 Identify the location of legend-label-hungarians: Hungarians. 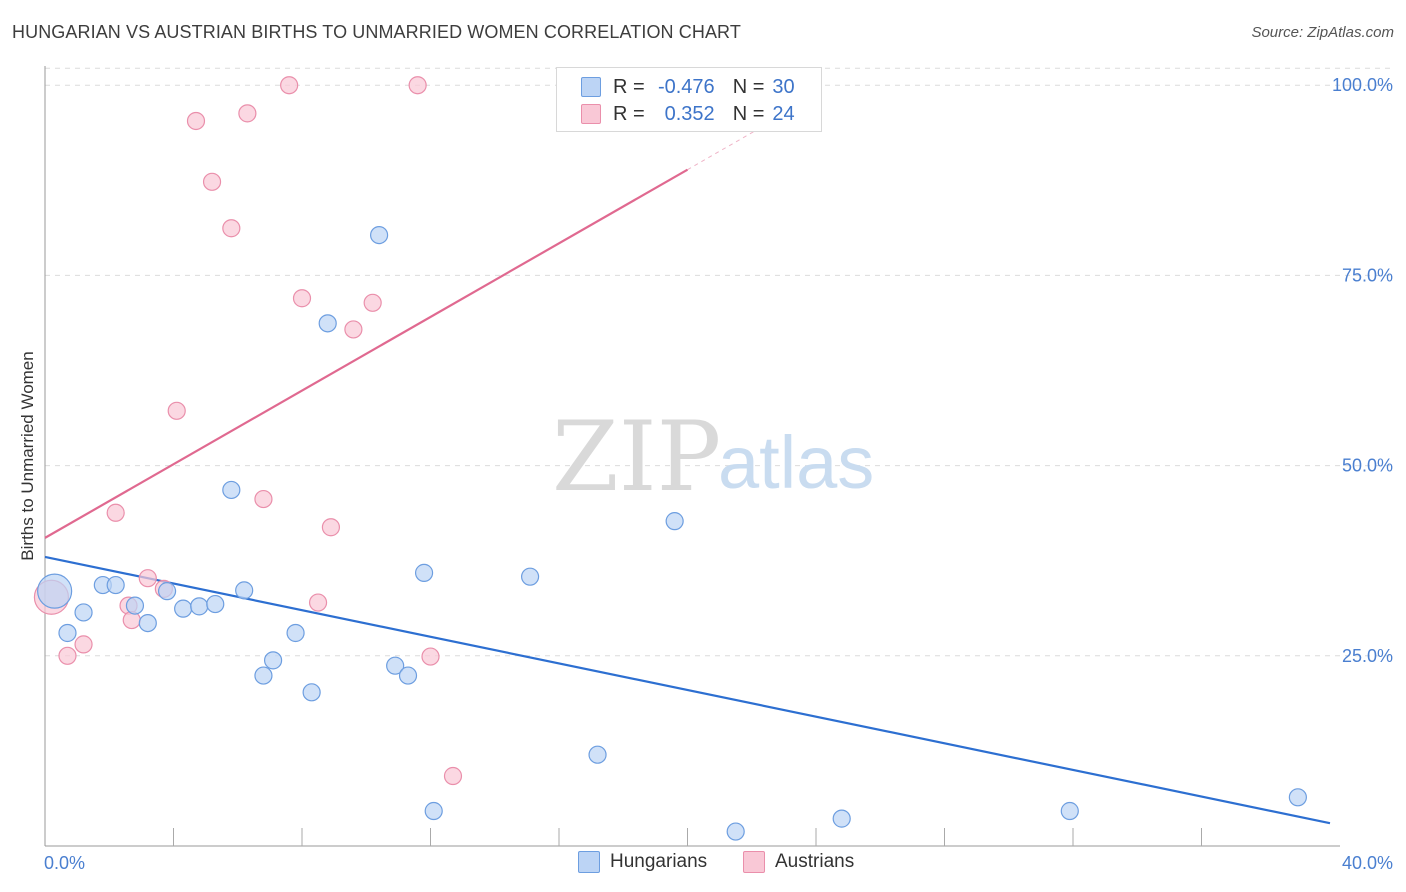
(659, 861).